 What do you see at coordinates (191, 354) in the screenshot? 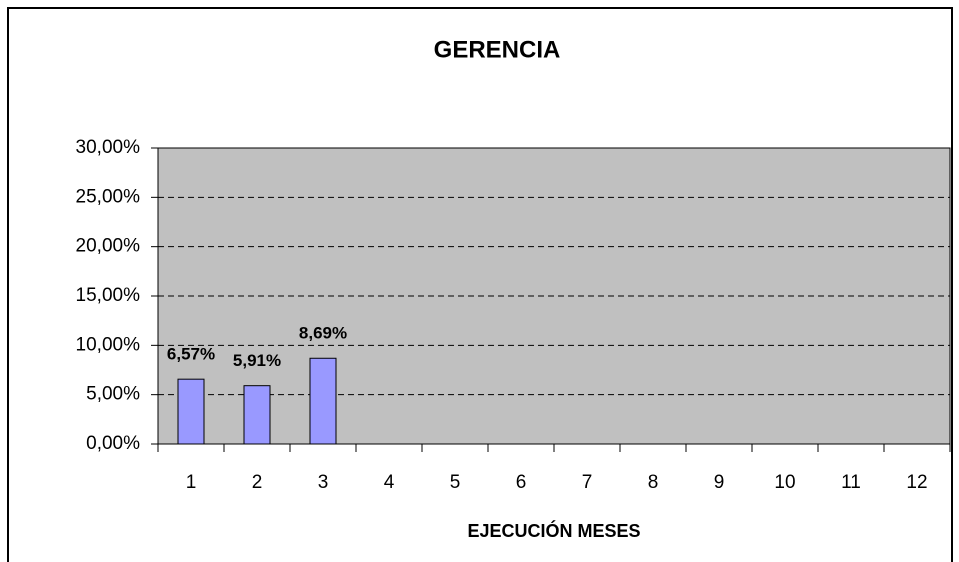
I see `data-label: 6,57%` at bounding box center [191, 354].